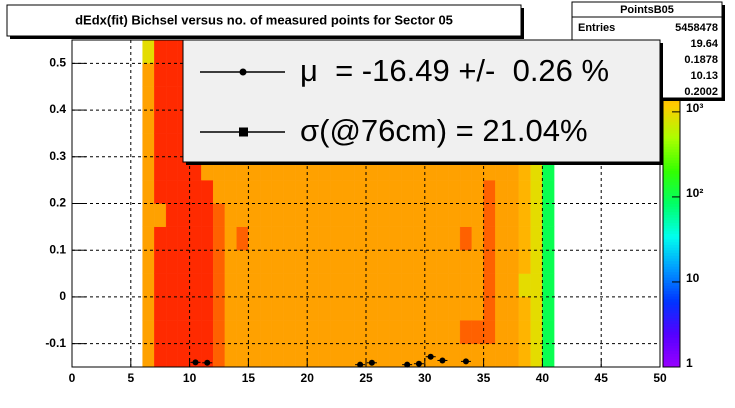  What do you see at coordinates (404, 100) in the screenshot?
I see `legend-entries: μ = -16.49 +/- 0.26 % σ(@76cm) = 21.04%` at bounding box center [404, 100].